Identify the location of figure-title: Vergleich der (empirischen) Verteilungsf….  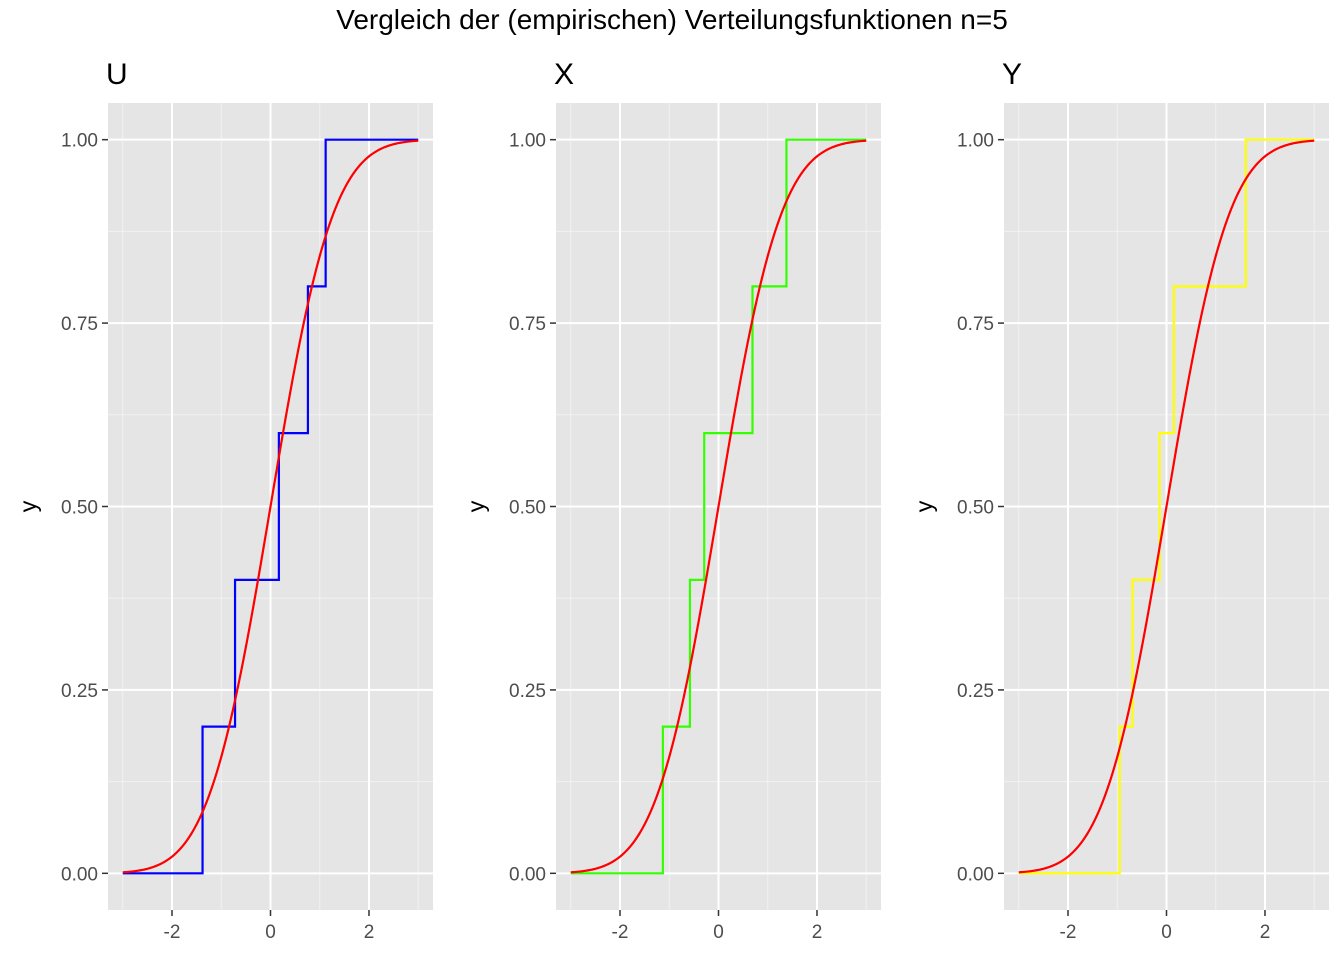
(672, 19).